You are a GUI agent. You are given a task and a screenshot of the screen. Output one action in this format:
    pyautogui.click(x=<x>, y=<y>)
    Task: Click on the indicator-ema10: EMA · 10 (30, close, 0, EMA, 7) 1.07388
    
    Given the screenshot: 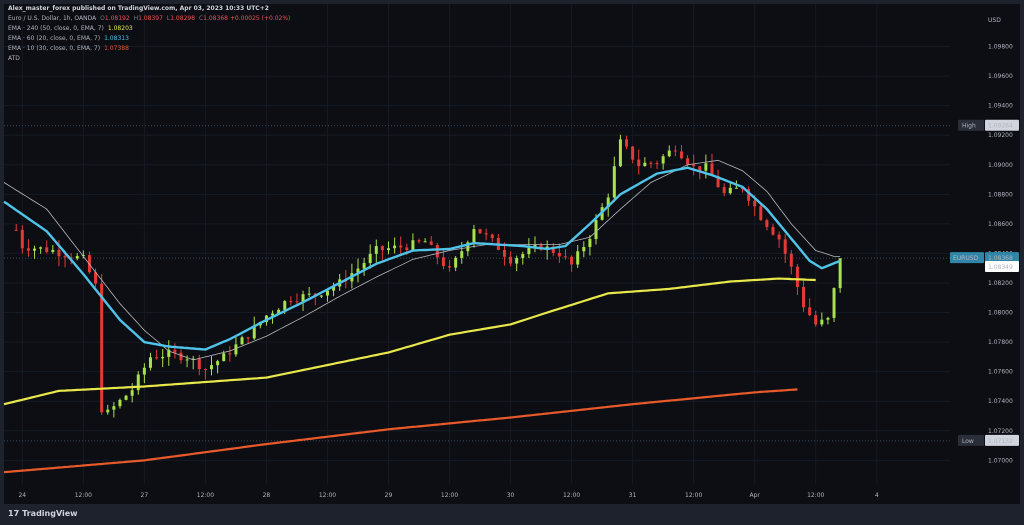 What is the action you would take?
    pyautogui.click(x=68, y=48)
    